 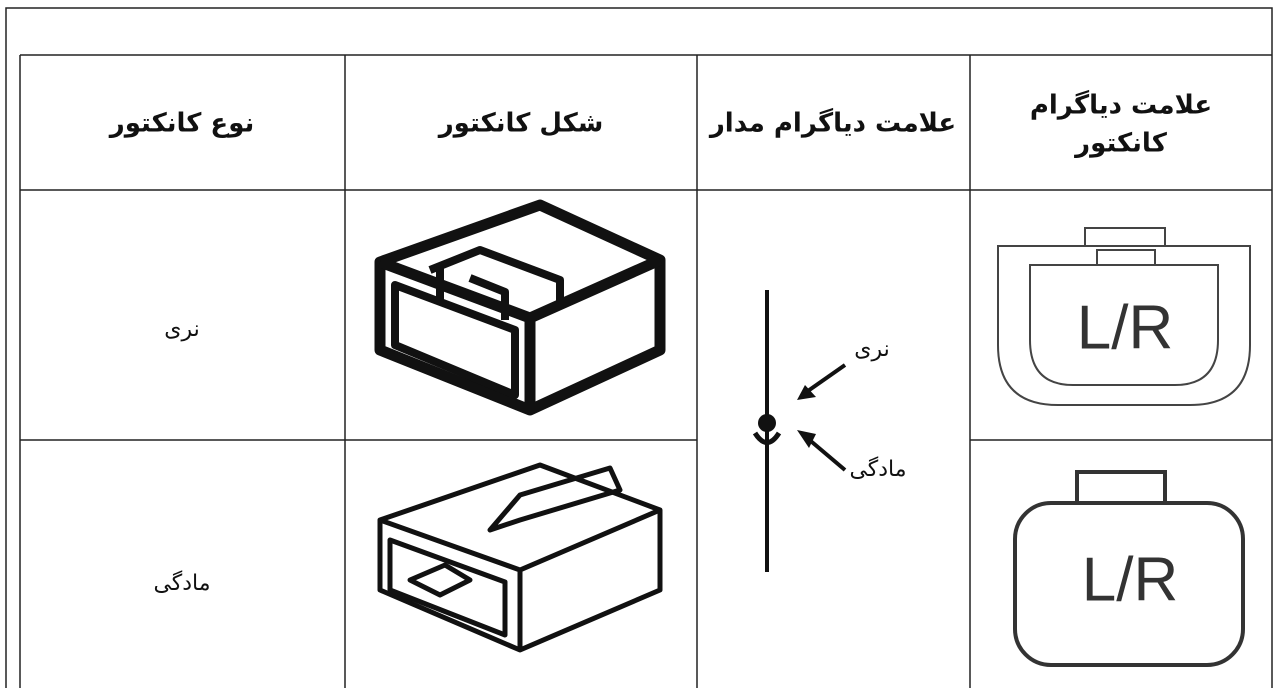 What do you see at coordinates (181, 583) in the screenshot?
I see `connector-type: مادگی` at bounding box center [181, 583].